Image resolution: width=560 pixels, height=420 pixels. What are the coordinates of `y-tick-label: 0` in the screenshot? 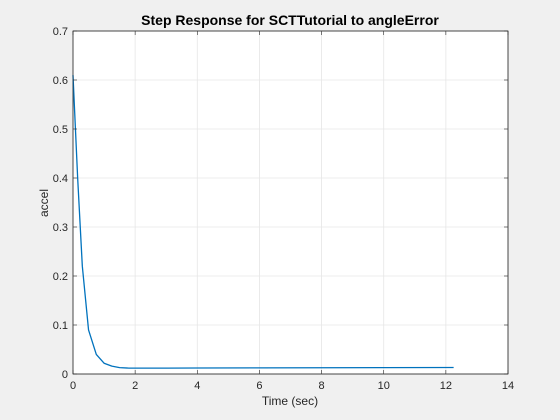 It's located at (65, 375).